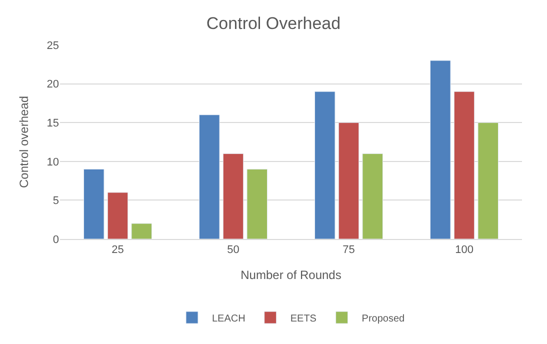 This screenshot has height=344, width=547. I want to click on legend-label: EETS, so click(303, 318).